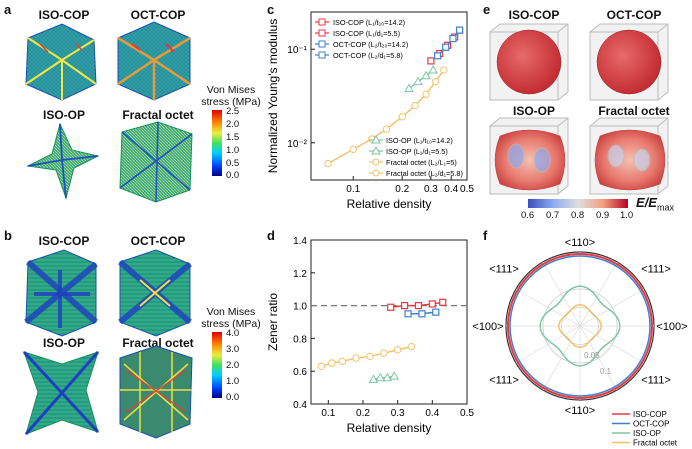  What do you see at coordinates (529, 62) in the screenshot?
I see `iso-cop-surface` at bounding box center [529, 62].